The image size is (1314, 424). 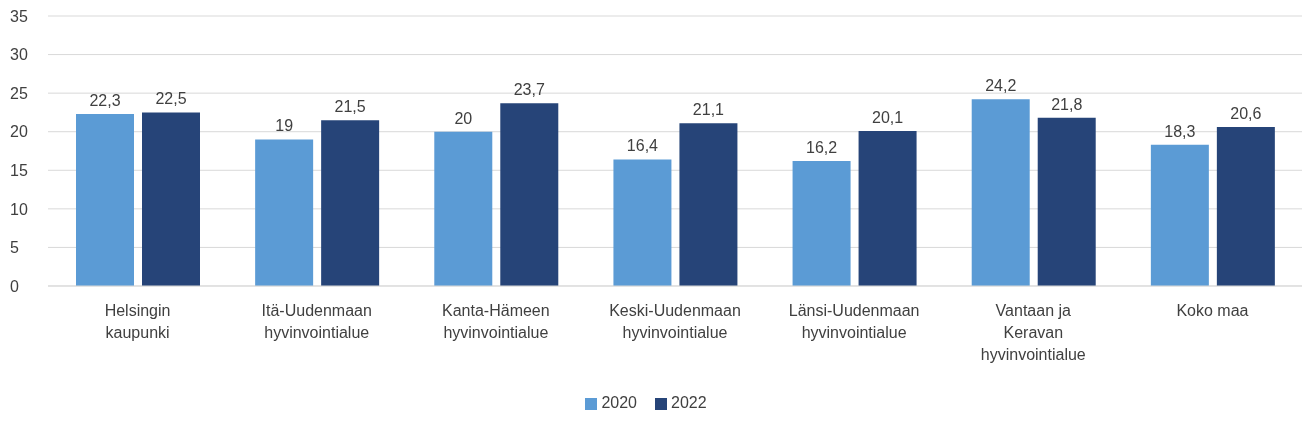 What do you see at coordinates (1212, 310) in the screenshot?
I see `x-tick-label: Koko maa` at bounding box center [1212, 310].